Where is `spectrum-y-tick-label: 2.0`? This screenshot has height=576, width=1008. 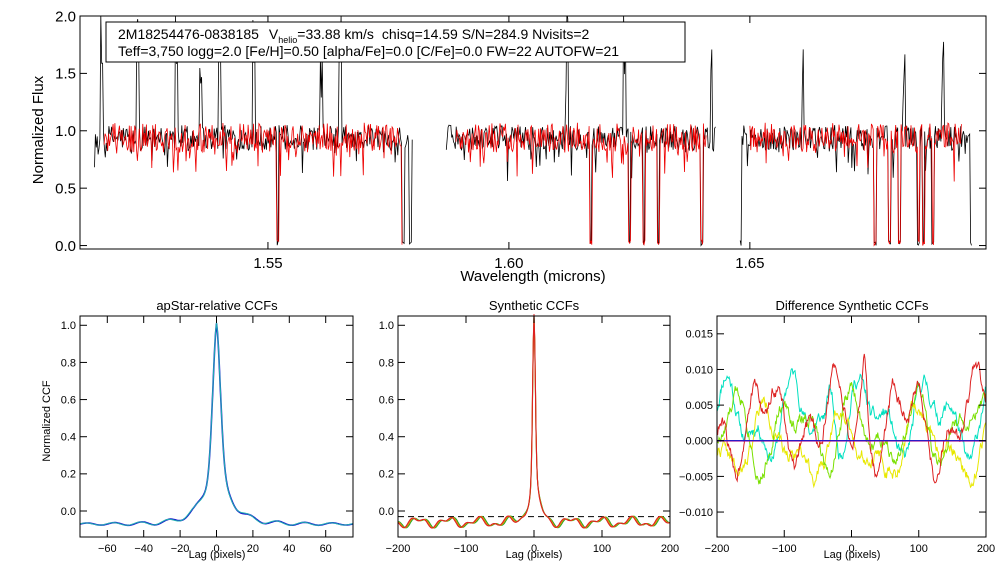
spectrum-y-tick-label: 2.0 is located at coordinates (65, 16).